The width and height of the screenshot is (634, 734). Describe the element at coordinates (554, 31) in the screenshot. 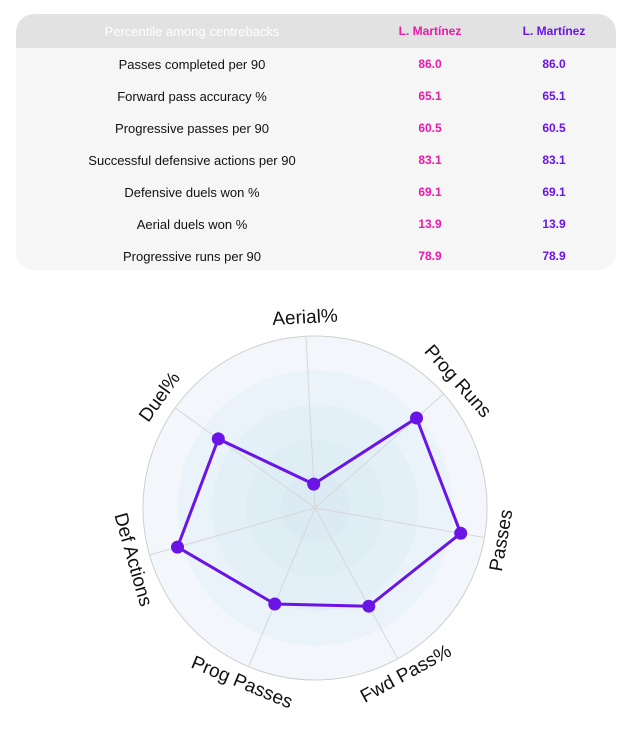

I see `header-player2-name: L. Martínez` at that location.